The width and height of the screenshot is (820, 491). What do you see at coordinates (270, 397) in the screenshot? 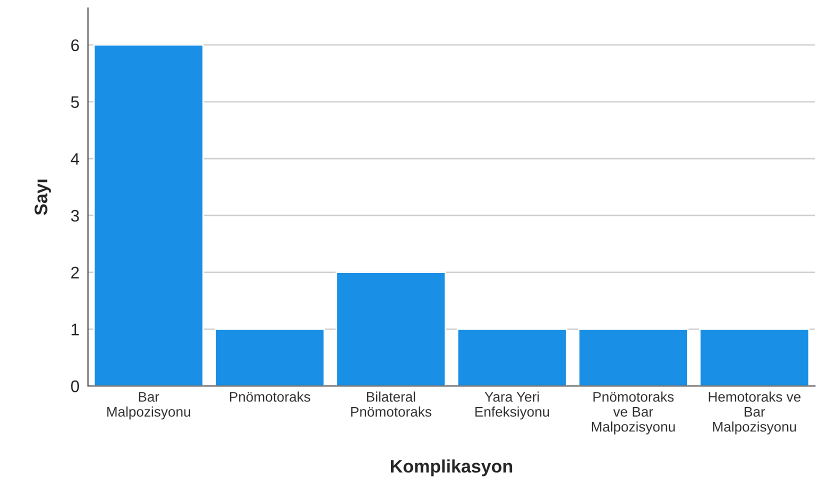
I see `x-tick-label: Pnömotoraks` at bounding box center [270, 397].